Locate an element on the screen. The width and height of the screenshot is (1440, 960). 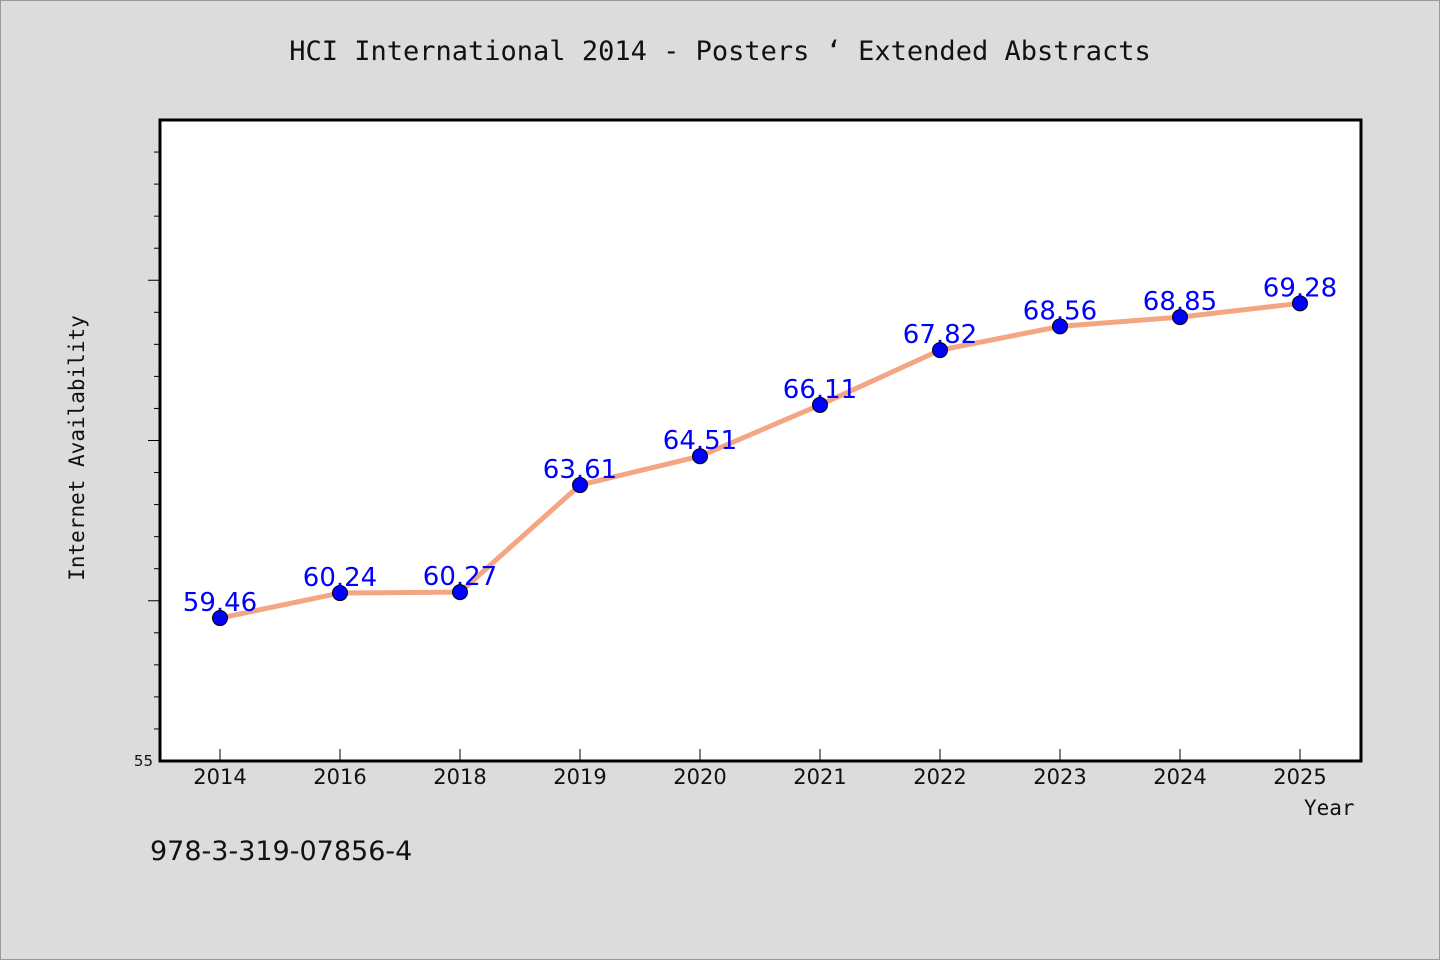
x-tick-label: 2025 is located at coordinates (1299, 777).